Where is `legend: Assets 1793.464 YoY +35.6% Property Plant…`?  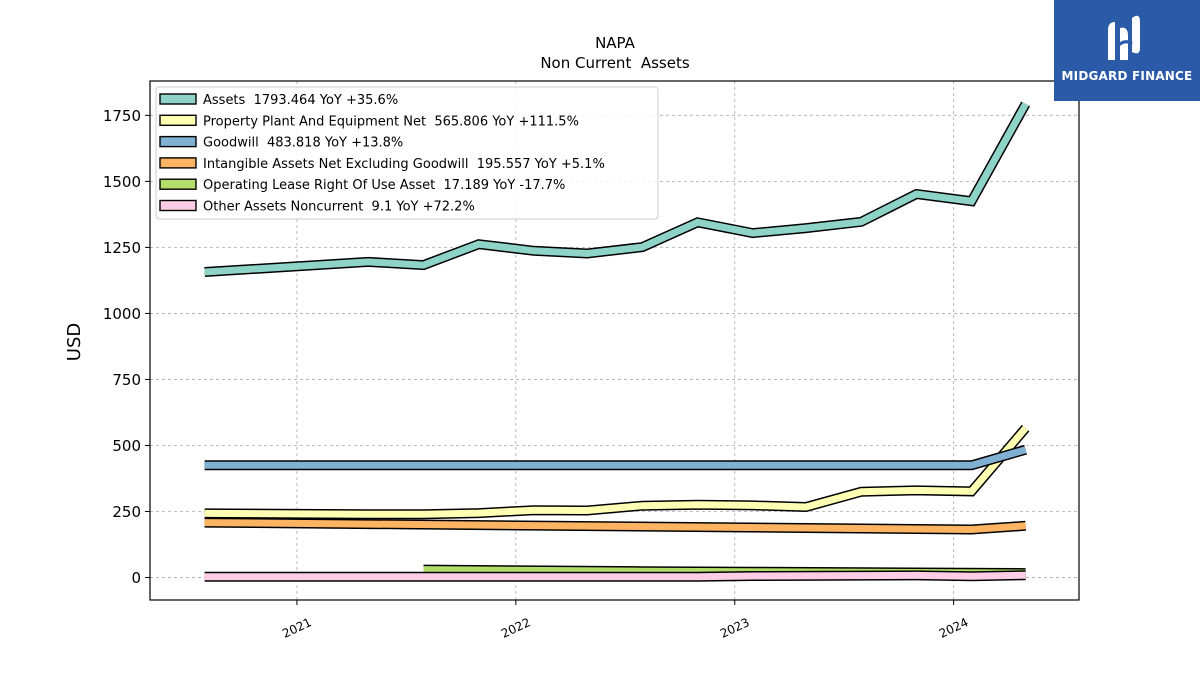
legend: Assets 1793.464 YoY +35.6% Property Plant… is located at coordinates (407, 153).